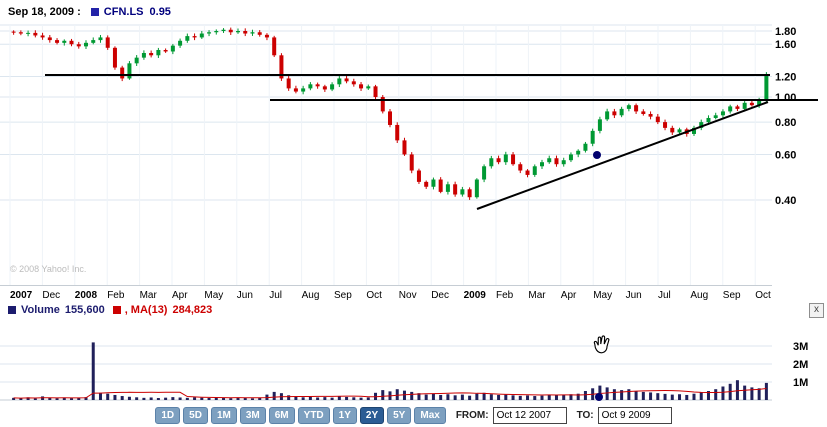 This screenshot has width=827, height=427. Describe the element at coordinates (634, 415) in the screenshot. I see `to-date-input` at that location.